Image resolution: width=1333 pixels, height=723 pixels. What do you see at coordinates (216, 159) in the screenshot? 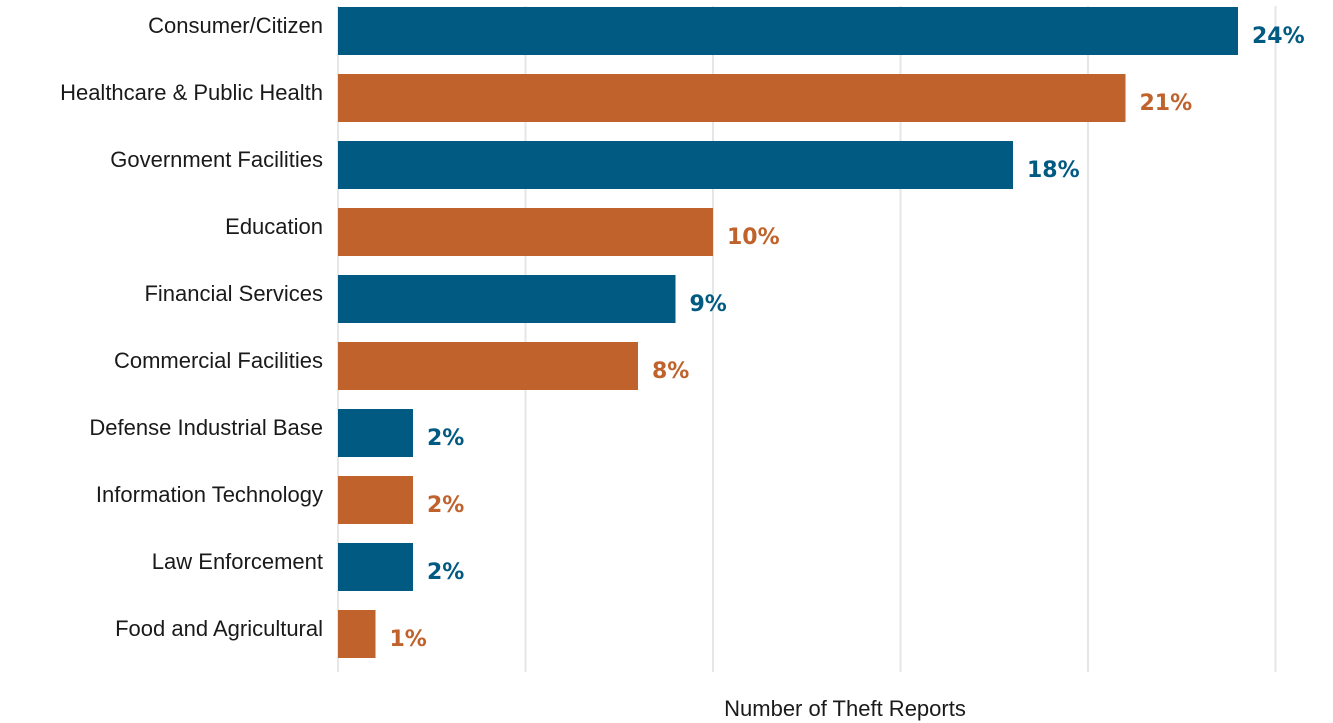
I see `category-label: Government Facilities` at bounding box center [216, 159].